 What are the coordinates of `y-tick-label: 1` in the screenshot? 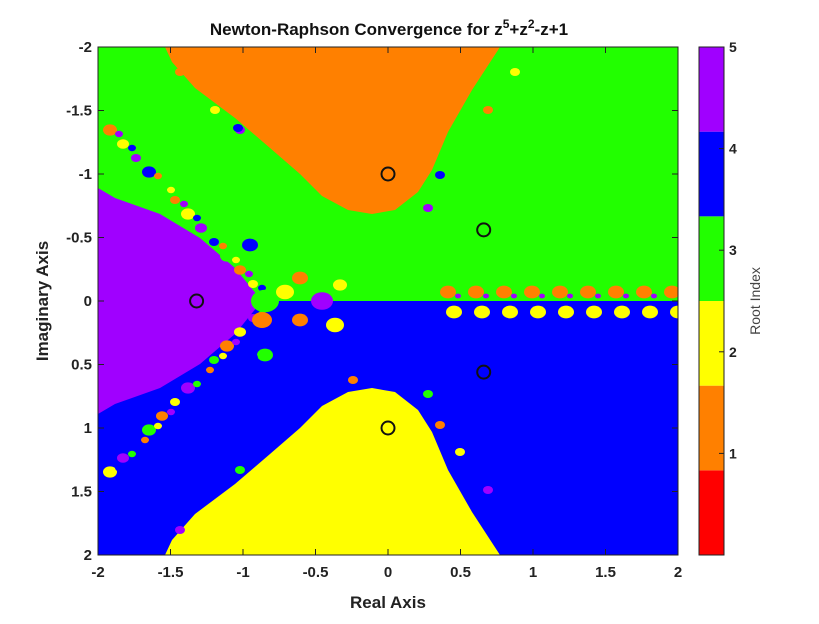 It's located at (88, 428).